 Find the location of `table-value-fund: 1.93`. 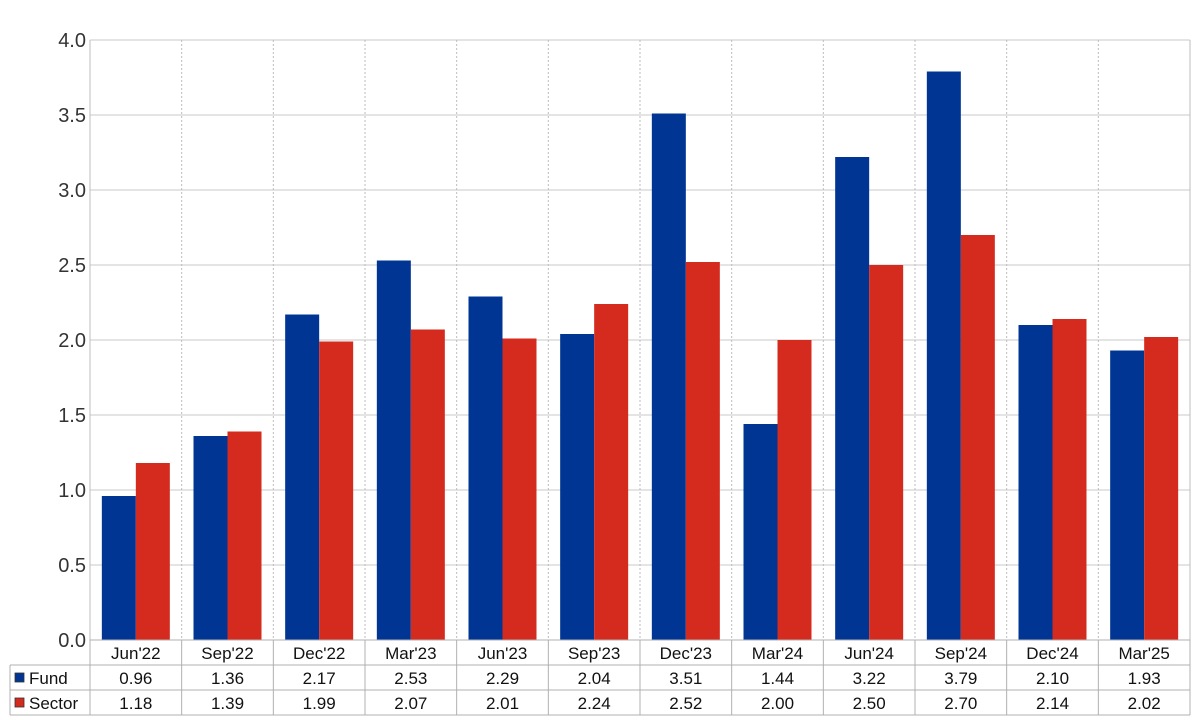

table-value-fund: 1.93 is located at coordinates (1144, 678).